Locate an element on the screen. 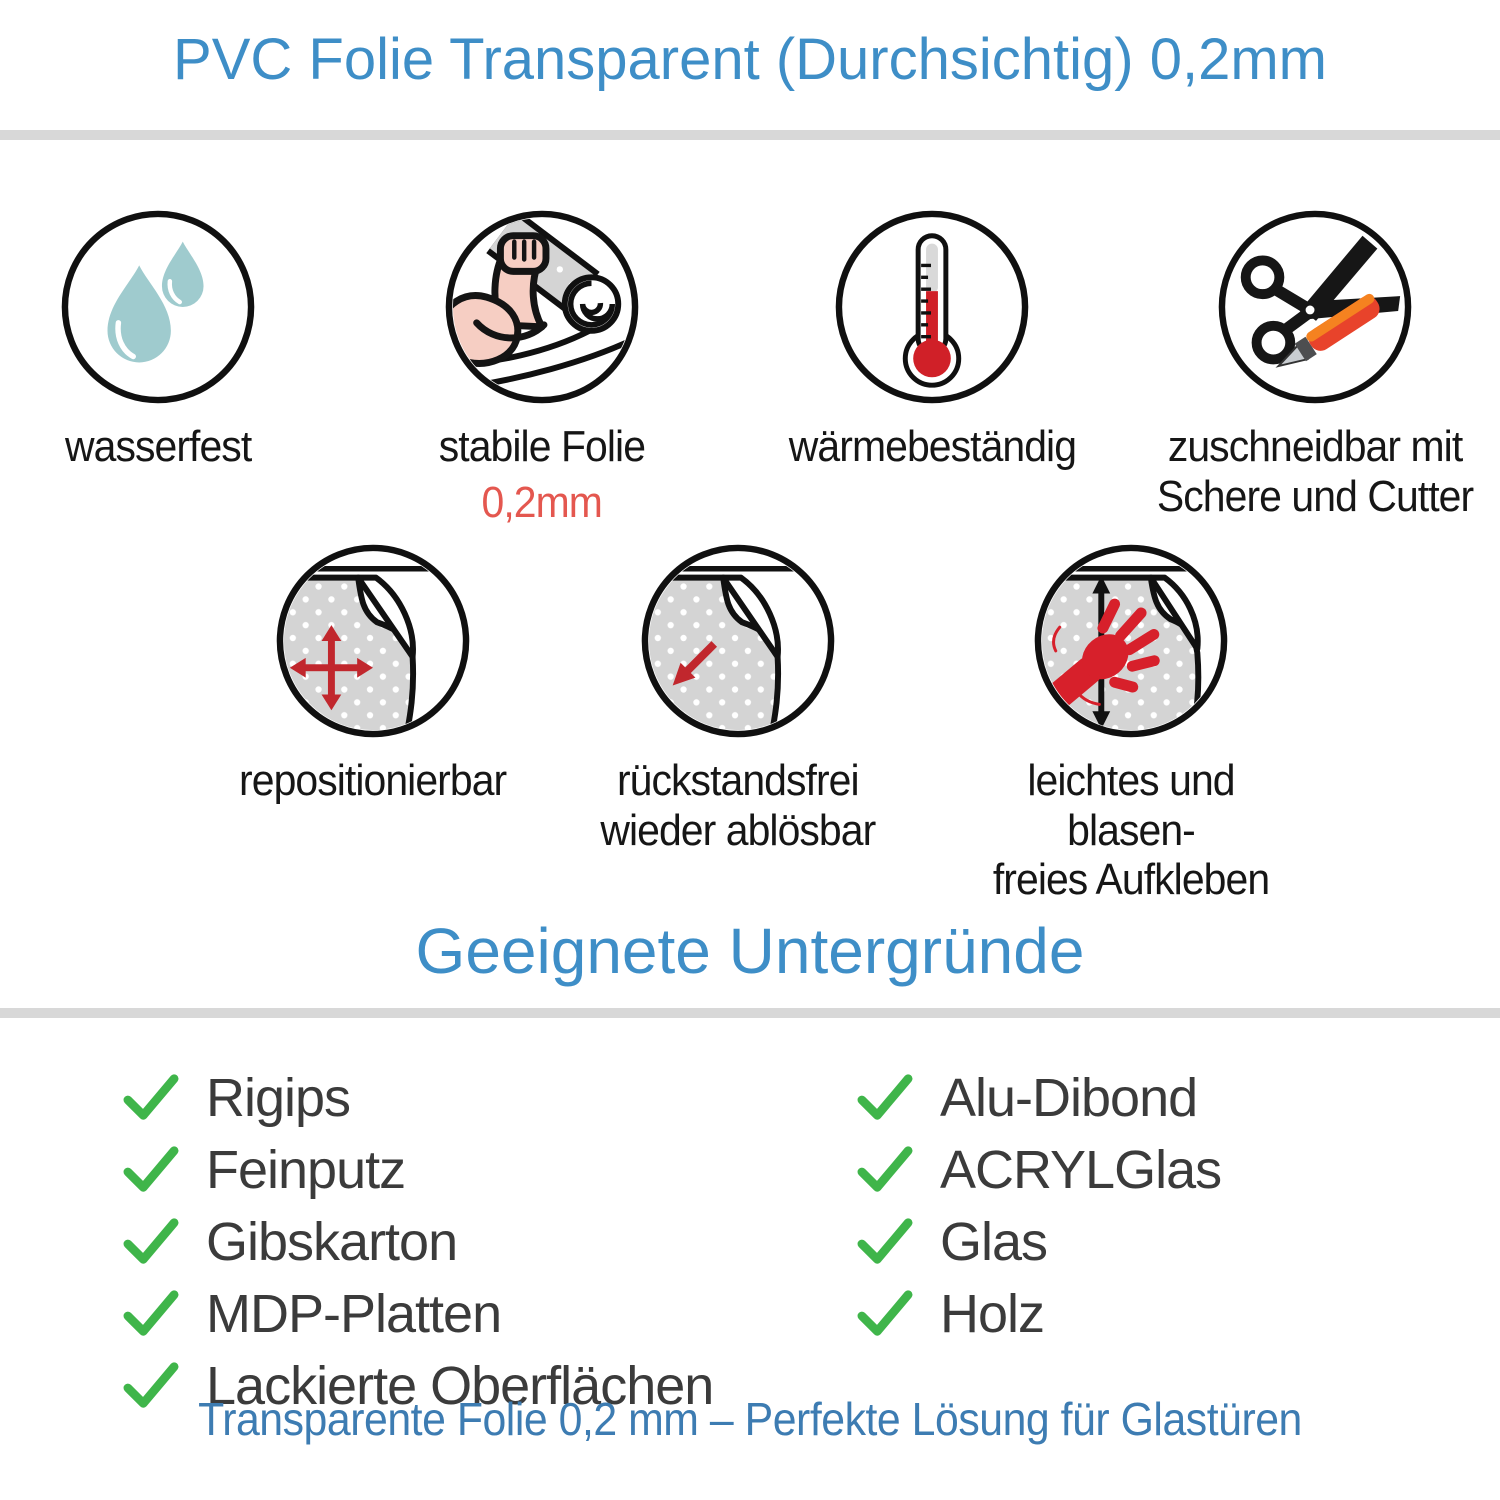 The image size is (1500, 1500). foil-move-arrows-icon is located at coordinates (373, 641).